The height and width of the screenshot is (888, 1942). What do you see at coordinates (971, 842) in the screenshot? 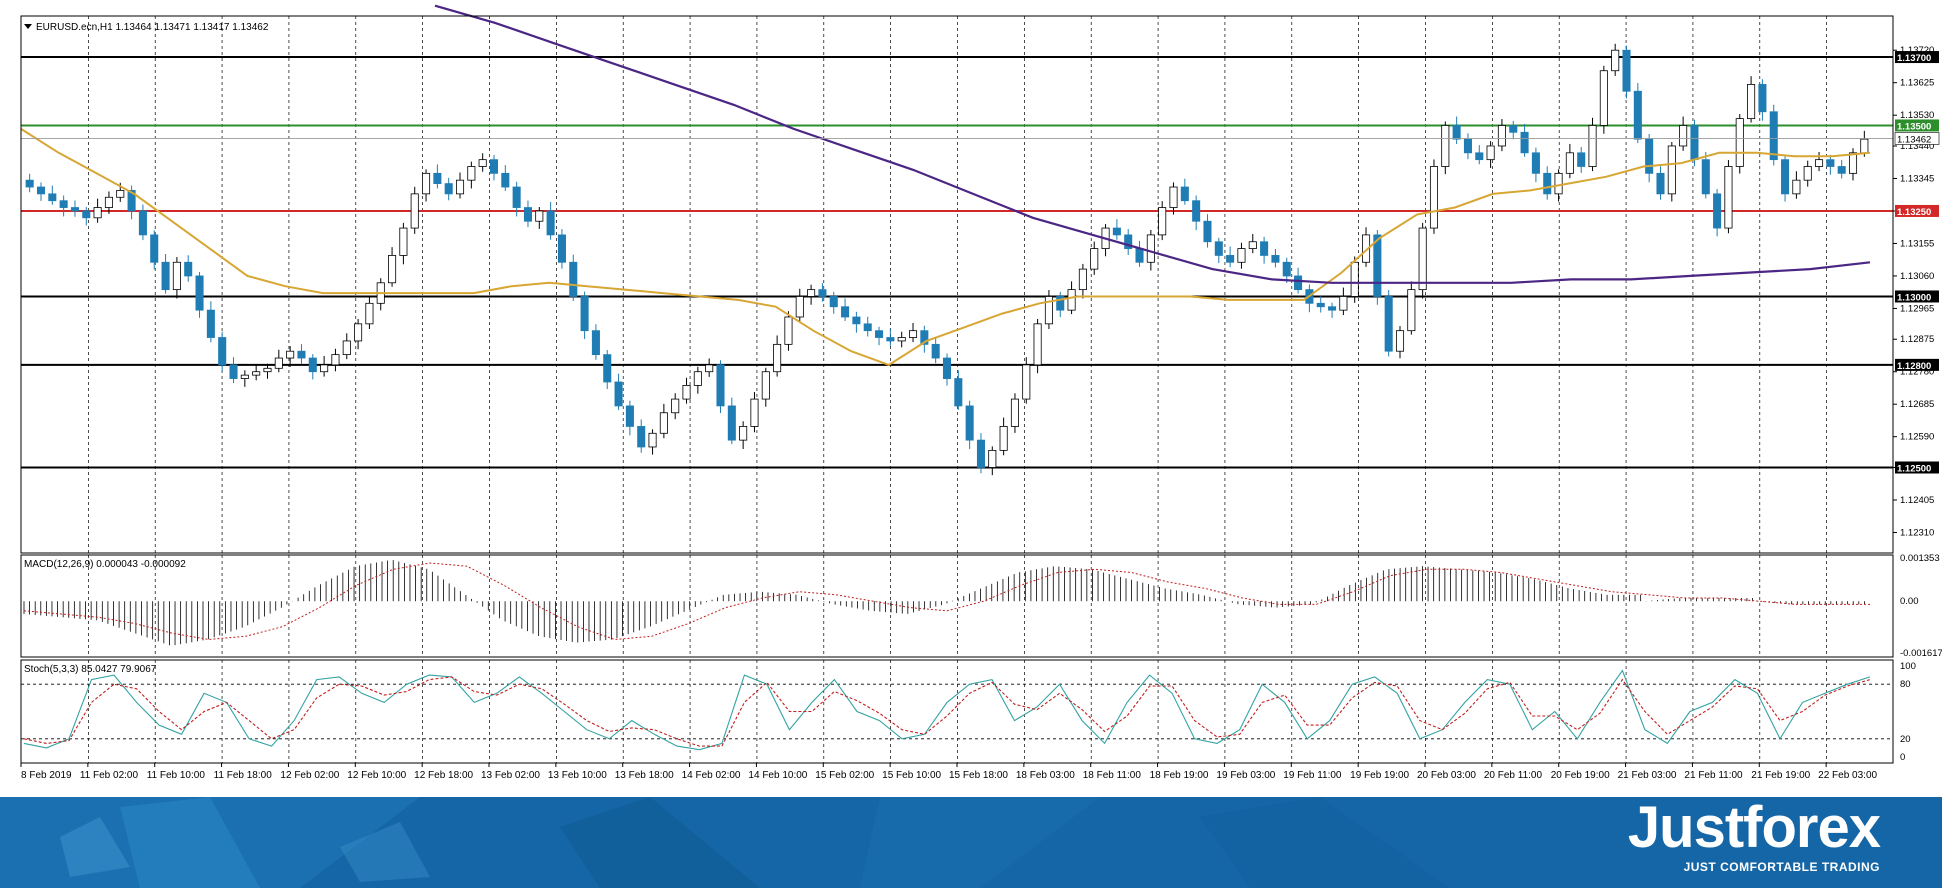
I see `footer-banner` at bounding box center [971, 842].